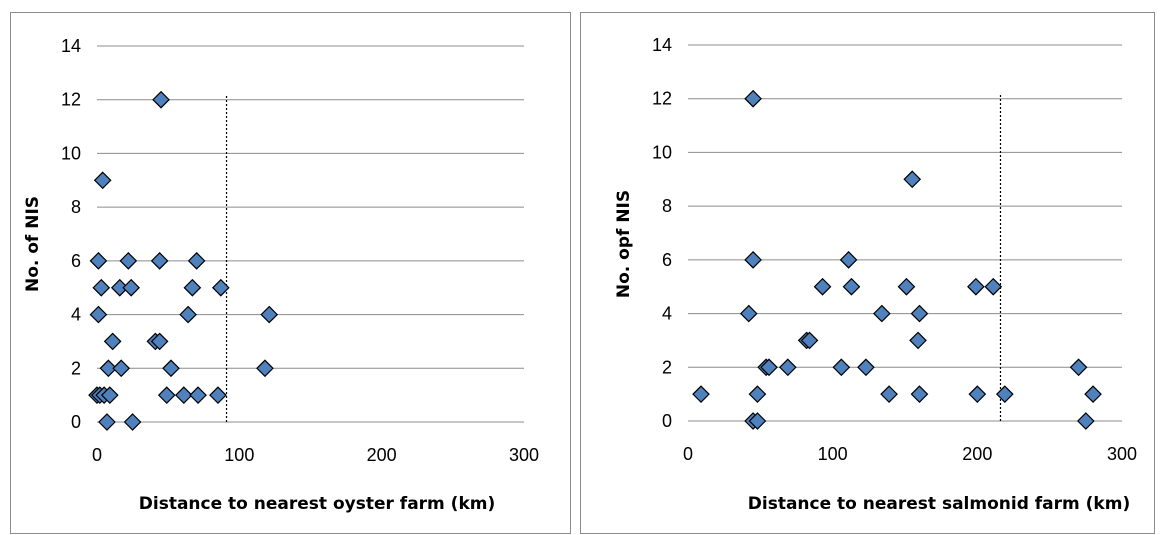  I want to click on oyster-x-tick-label: 100, so click(239, 455).